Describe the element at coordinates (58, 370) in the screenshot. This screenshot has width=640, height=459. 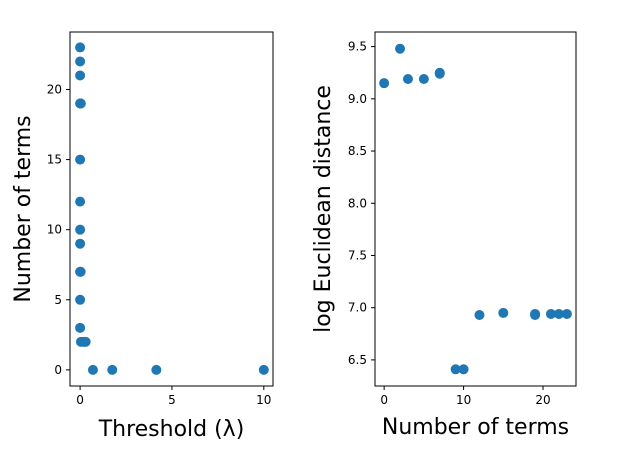
I see `y-tick-label: 0` at that location.